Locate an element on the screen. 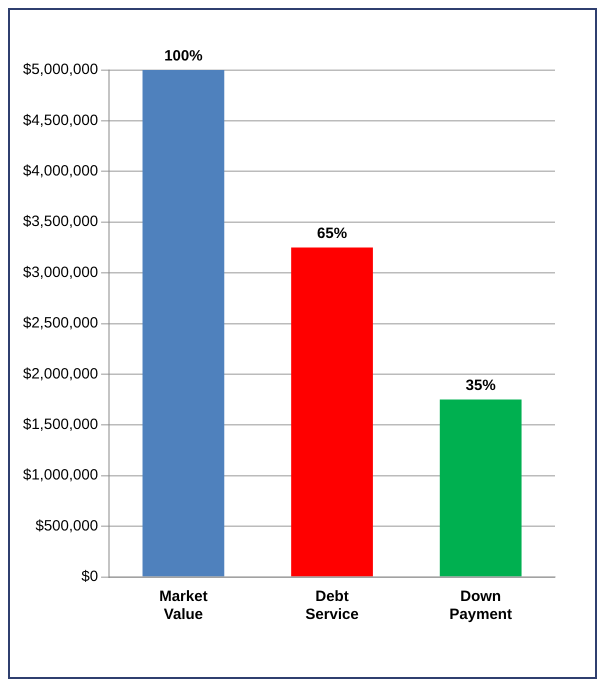  annotation: 35% is located at coordinates (481, 385).